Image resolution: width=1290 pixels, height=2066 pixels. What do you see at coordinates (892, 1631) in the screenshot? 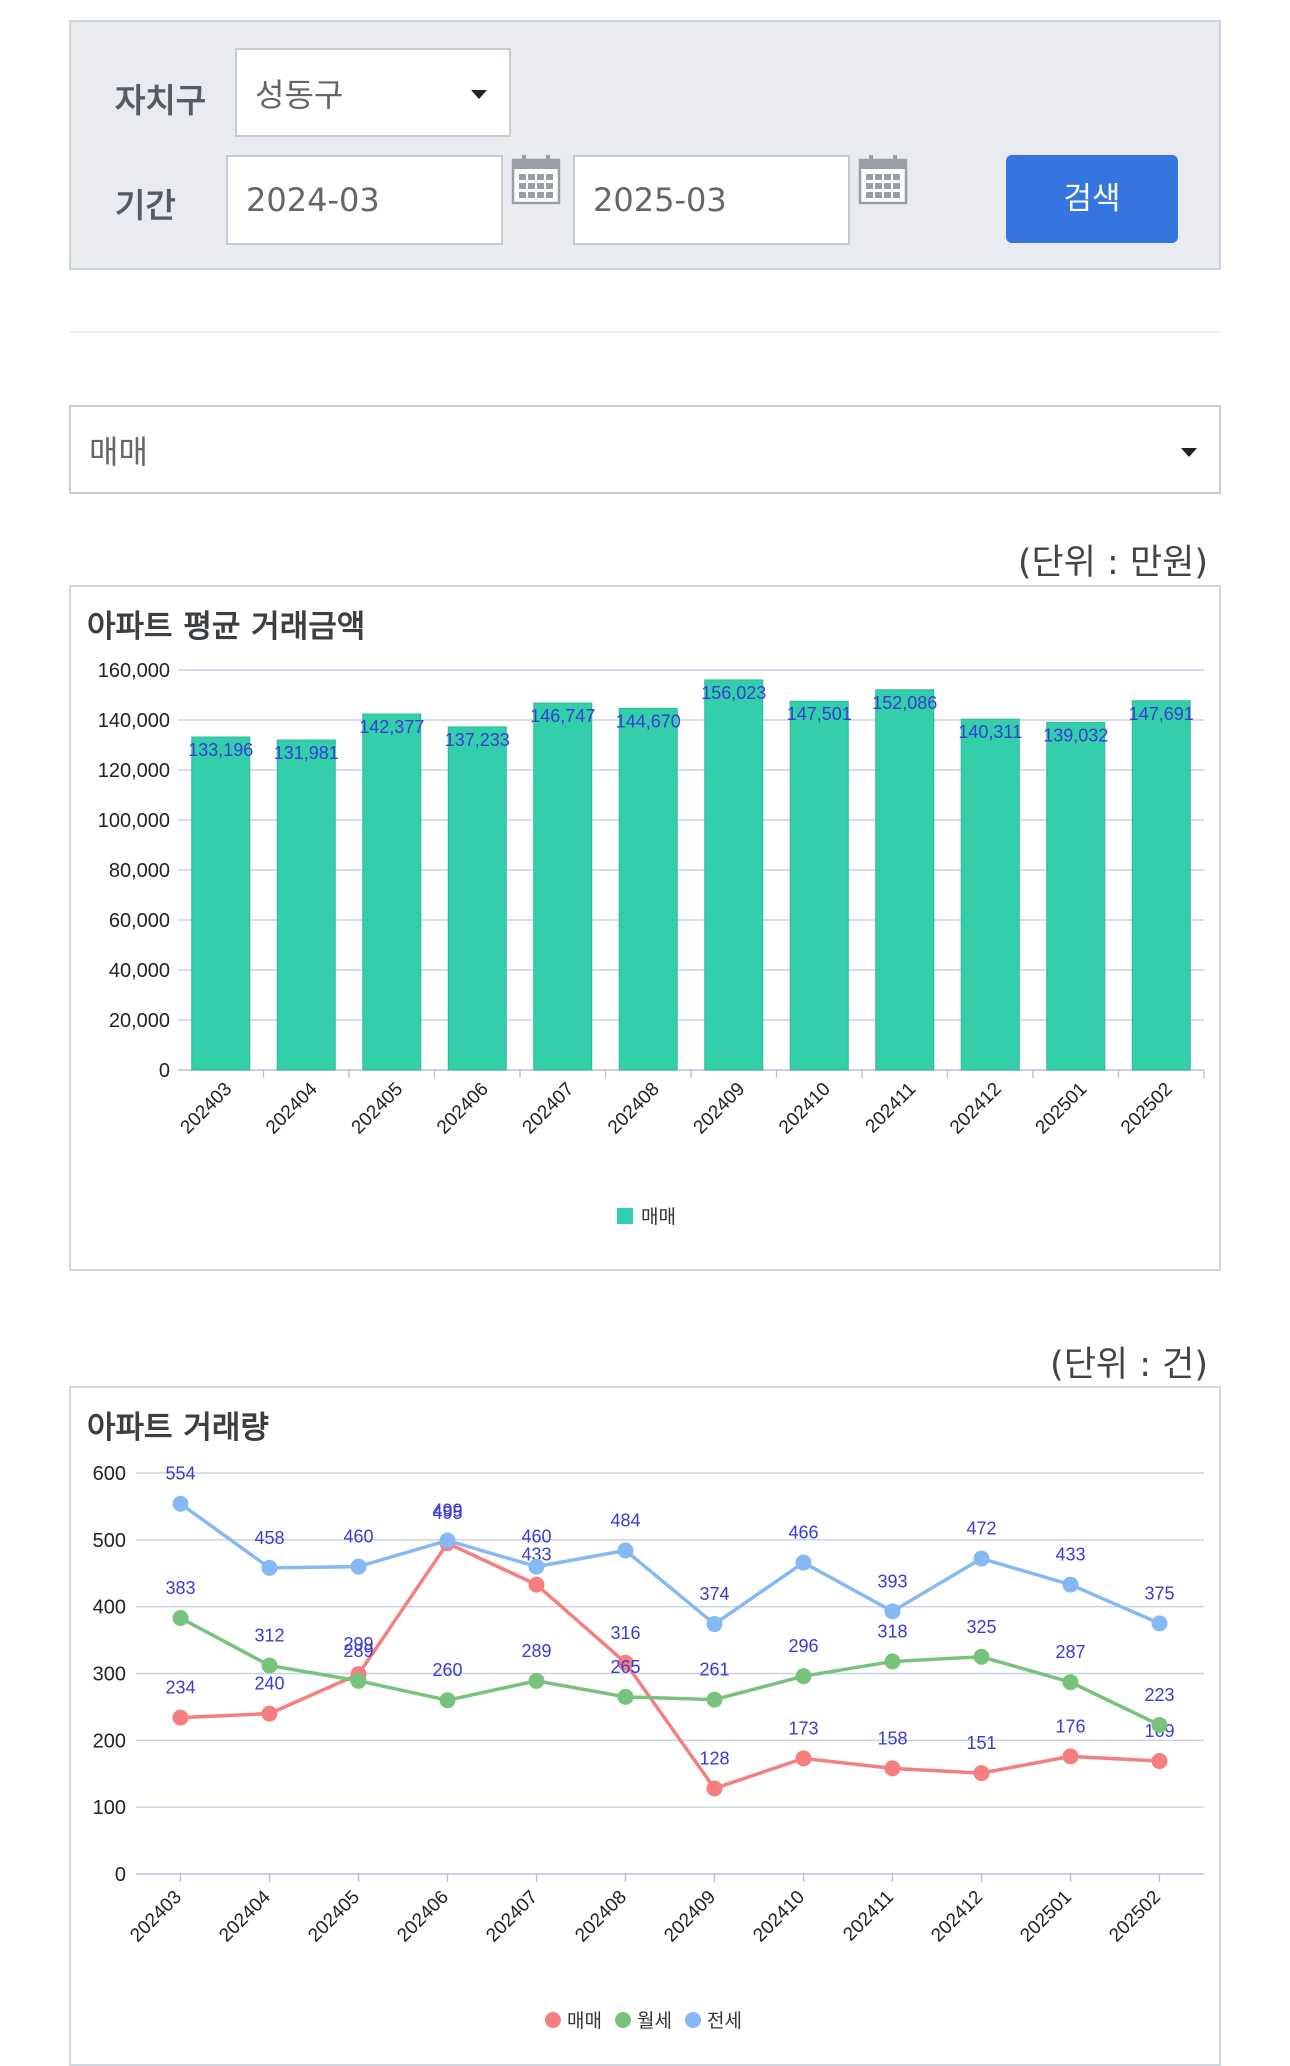
I see `data-label: 318` at bounding box center [892, 1631].